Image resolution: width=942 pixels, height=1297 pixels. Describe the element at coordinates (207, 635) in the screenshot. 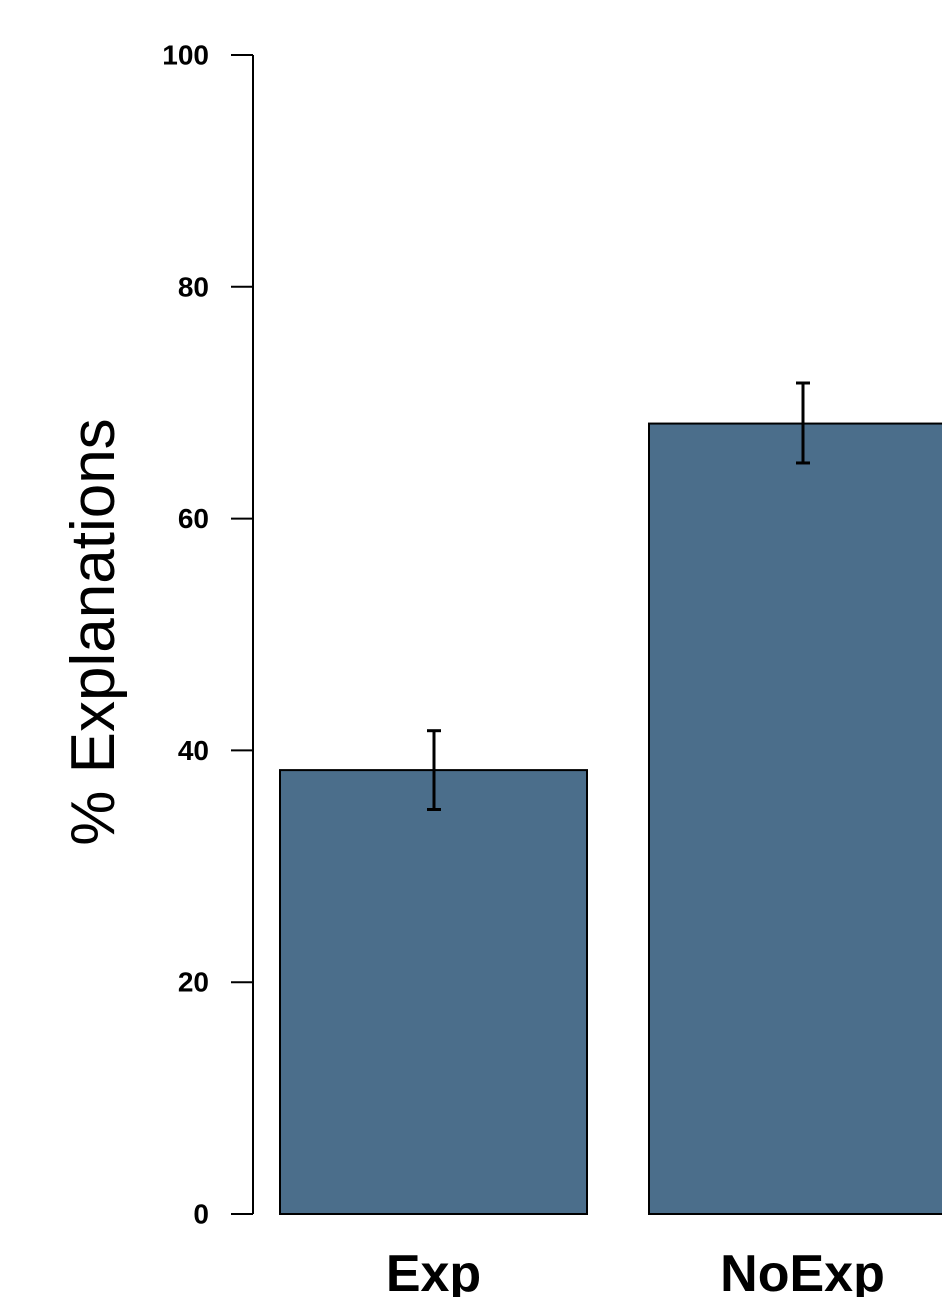

I see `y-axis-ticks: 0 20 40 60 80 100` at that location.